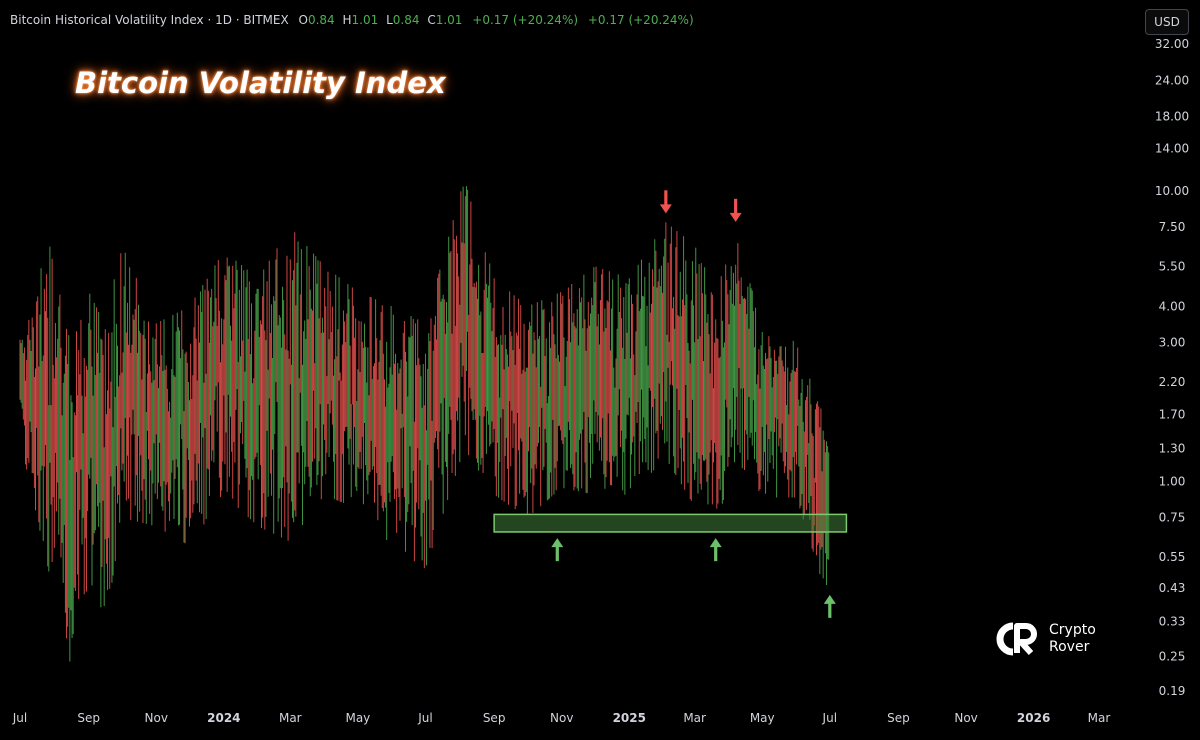 This screenshot has width=1200, height=740. What do you see at coordinates (1017, 639) in the screenshot?
I see `crypto-rover-logo-icon` at bounding box center [1017, 639].